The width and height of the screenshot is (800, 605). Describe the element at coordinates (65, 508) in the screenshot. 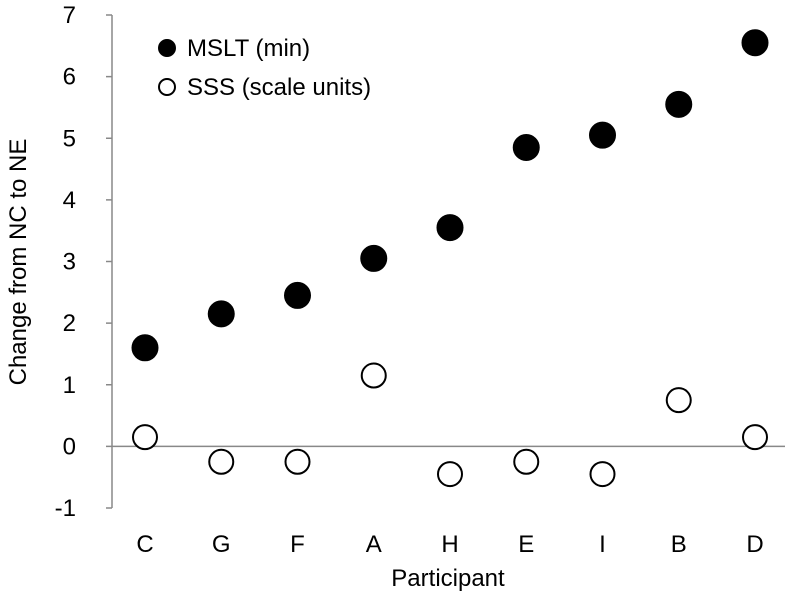

I see `y-tick-label: -1` at that location.